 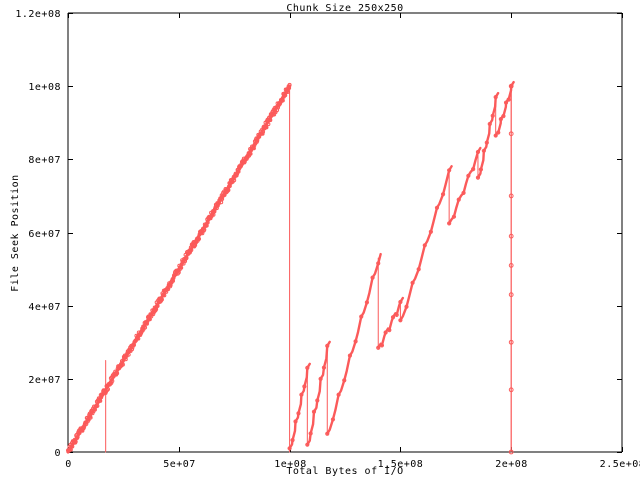 I want to click on x-tick-label: 2e+08, so click(x=511, y=464).